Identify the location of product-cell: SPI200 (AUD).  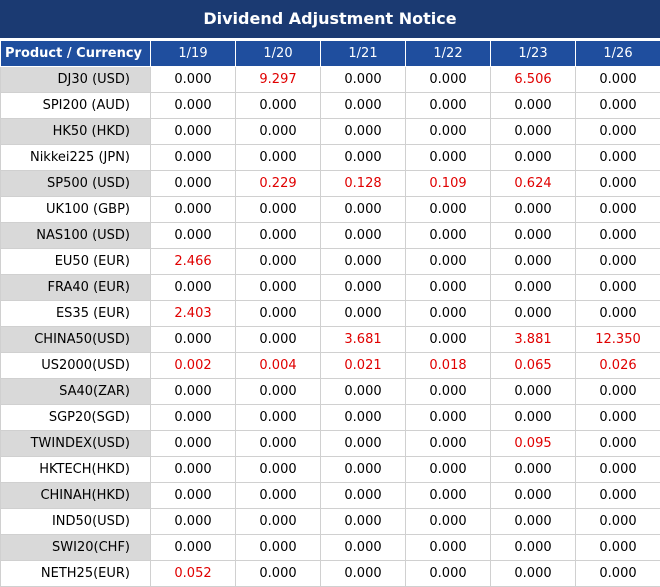
(75, 105).